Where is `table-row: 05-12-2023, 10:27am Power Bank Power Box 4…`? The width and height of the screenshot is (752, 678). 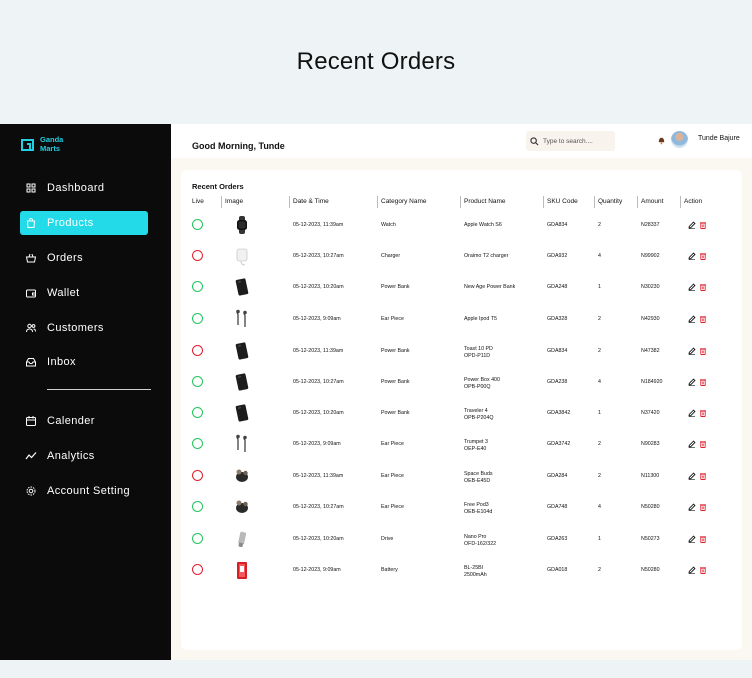
table-row: 05-12-2023, 10:27am Power Bank Power Box 4… is located at coordinates (461, 388).